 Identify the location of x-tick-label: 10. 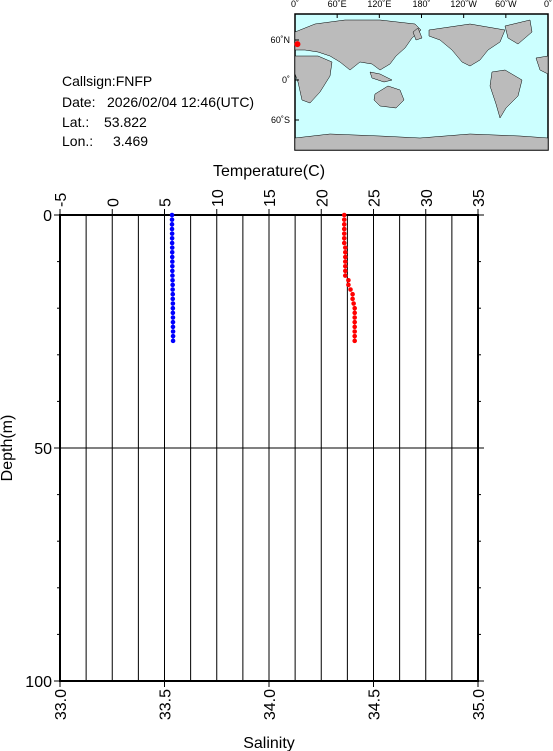
(218, 198).